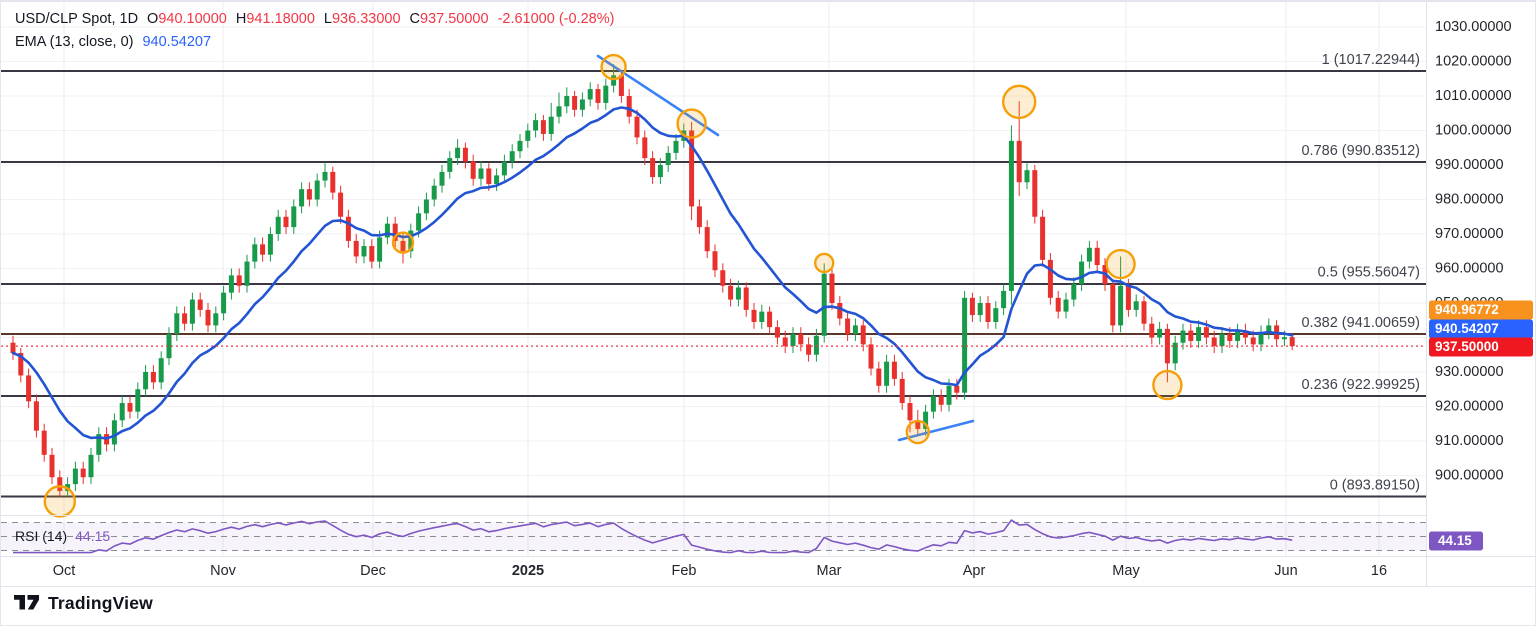 The height and width of the screenshot is (626, 1536). Describe the element at coordinates (653, 536) in the screenshot. I see `rsi-line` at that location.